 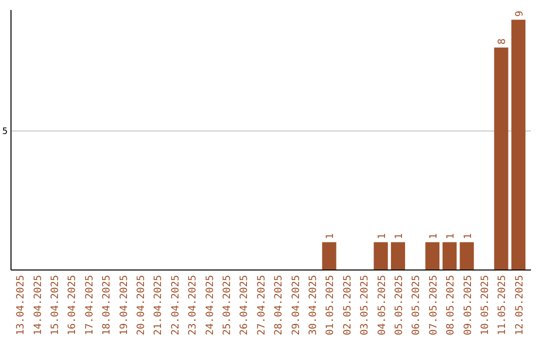 What do you see at coordinates (107, 305) in the screenshot?
I see `x-tick-label: 18.04.2025` at bounding box center [107, 305].